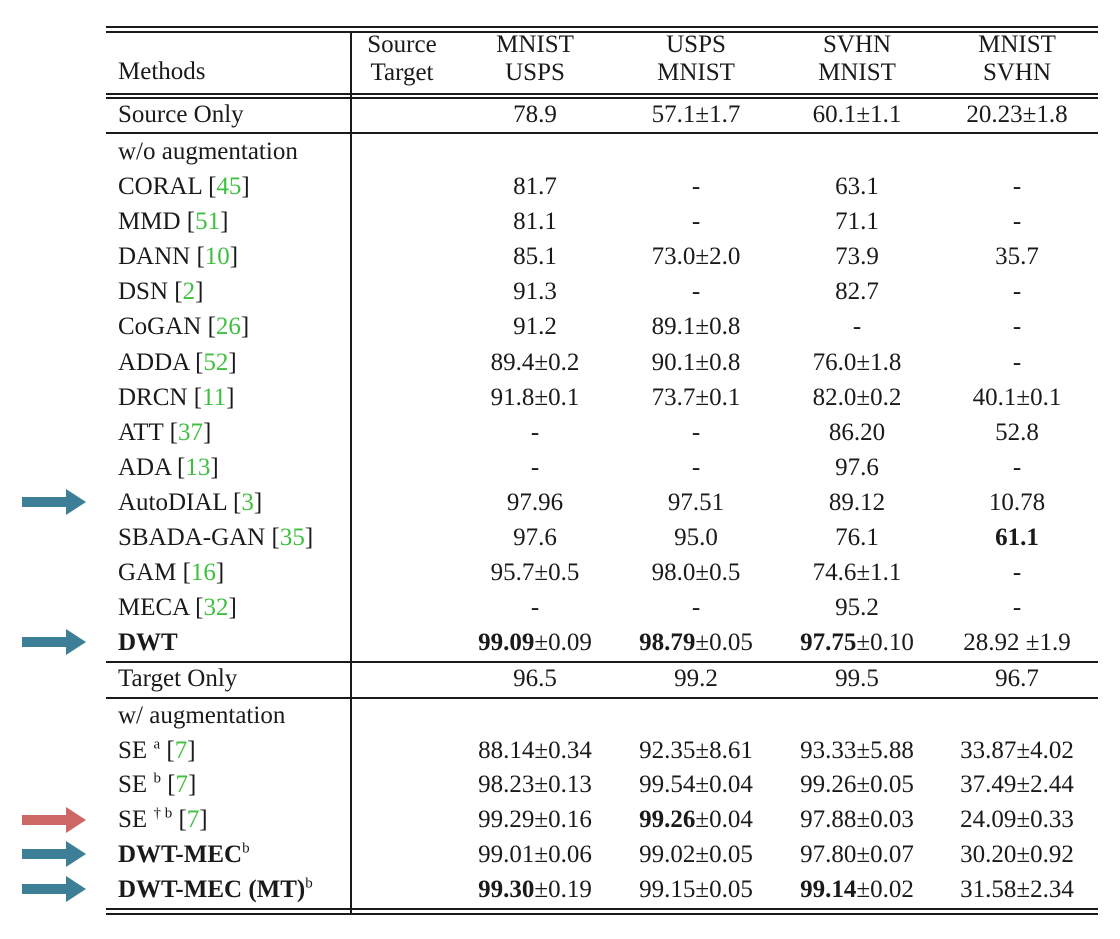 The image size is (1120, 939). Describe the element at coordinates (857, 537) in the screenshot. I see `cell-value: 76.1` at that location.